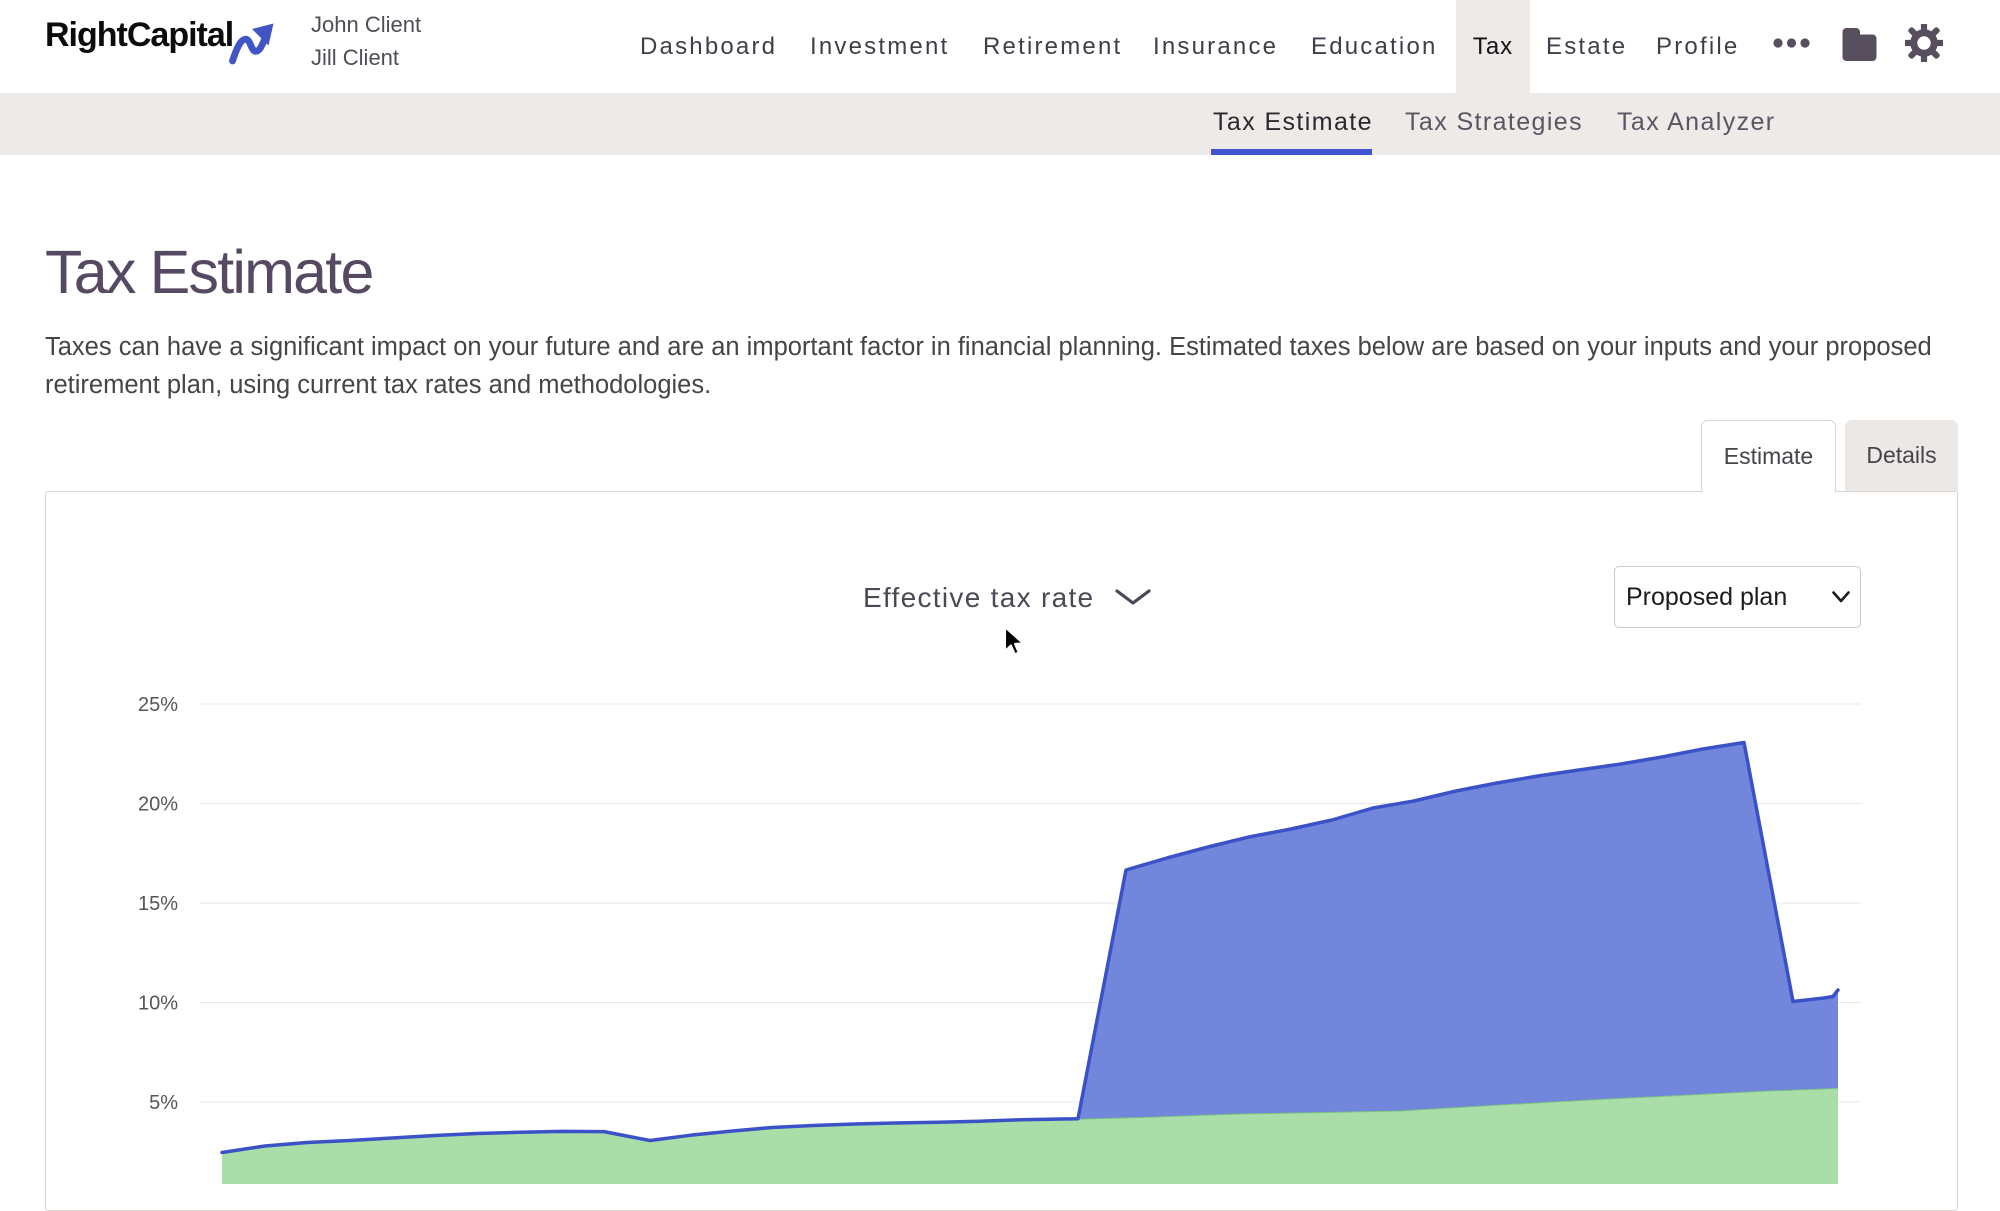 Image resolution: width=2000 pixels, height=1211 pixels. What do you see at coordinates (158, 705) in the screenshot?
I see `svg-text: 25%` at bounding box center [158, 705].